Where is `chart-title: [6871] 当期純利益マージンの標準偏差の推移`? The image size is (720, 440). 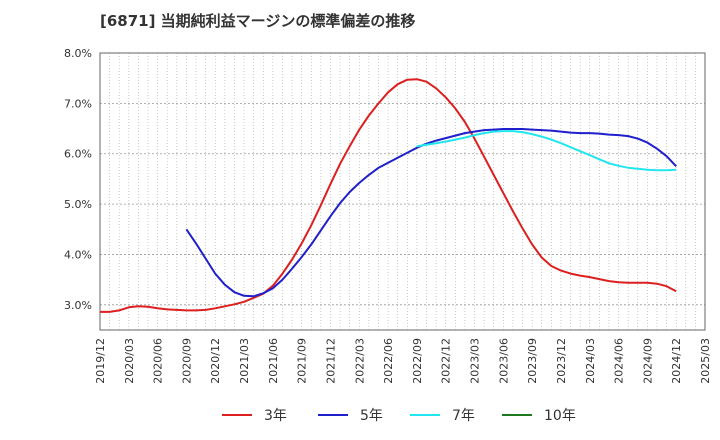 chart-title: [6871] 当期純利益マージンの標準偏差の推移 is located at coordinates (258, 21).